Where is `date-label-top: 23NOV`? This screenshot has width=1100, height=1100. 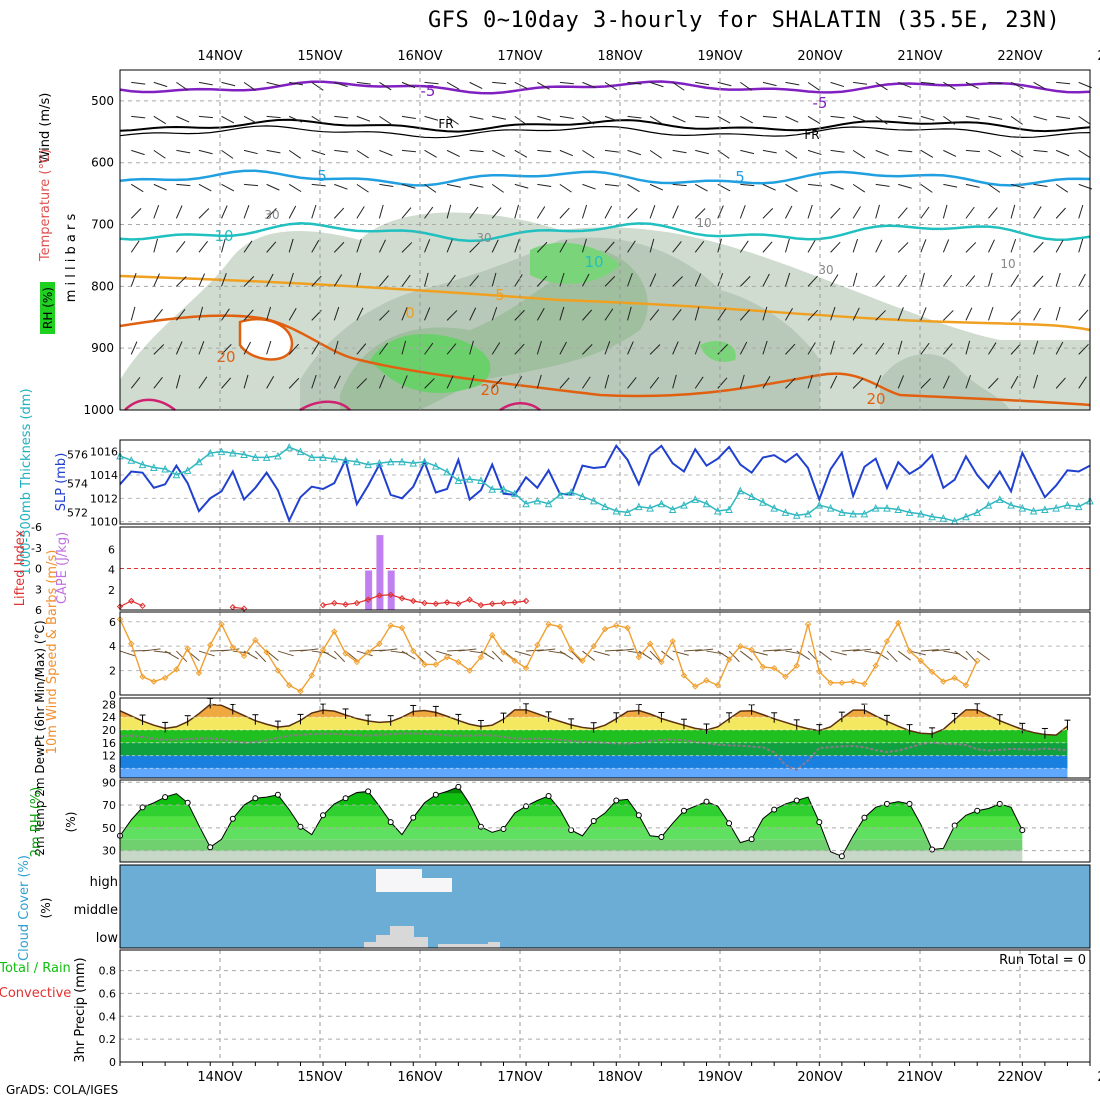
date-label-top: 23NOV is located at coordinates (1098, 56).